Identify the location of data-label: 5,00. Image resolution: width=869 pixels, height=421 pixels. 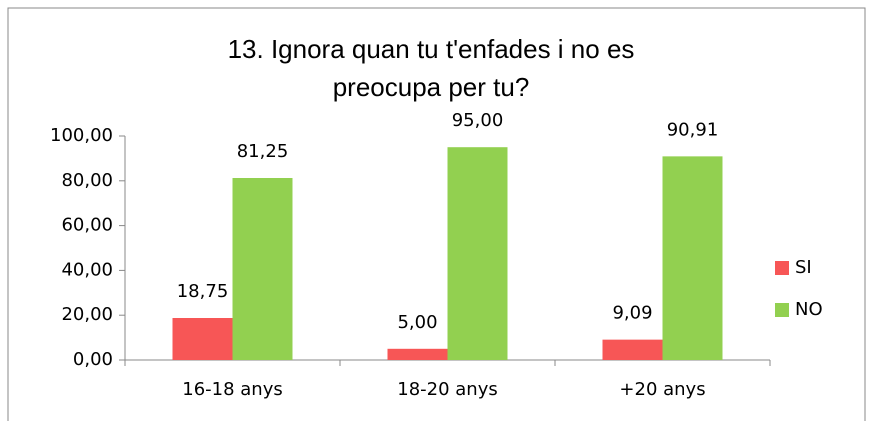
(417, 322).